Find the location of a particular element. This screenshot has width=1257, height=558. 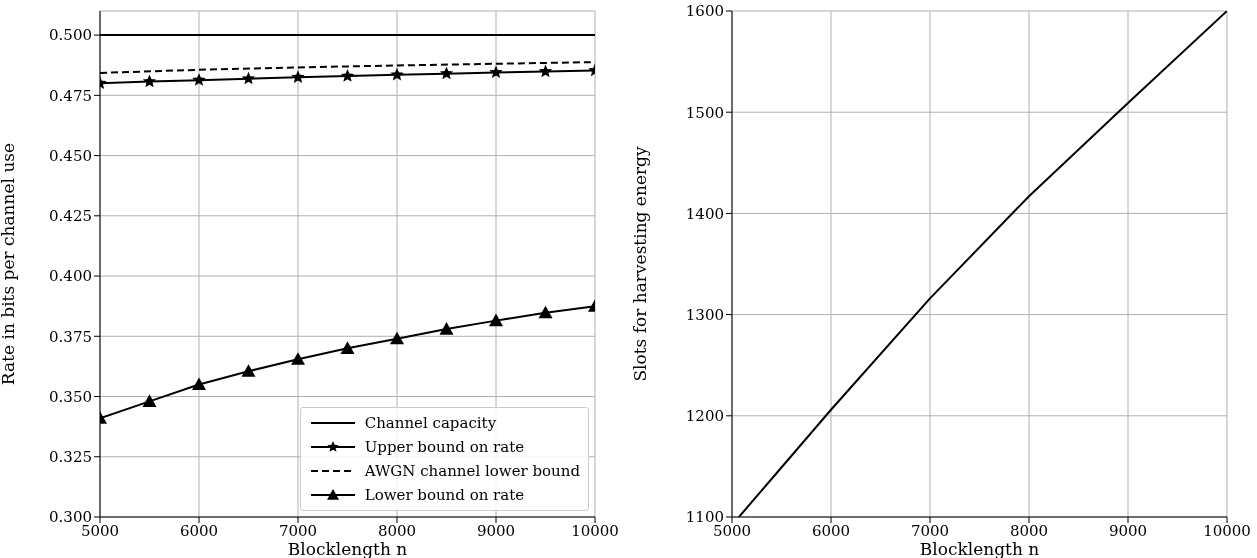

y-tick-label: 0.325 is located at coordinates (70, 457).